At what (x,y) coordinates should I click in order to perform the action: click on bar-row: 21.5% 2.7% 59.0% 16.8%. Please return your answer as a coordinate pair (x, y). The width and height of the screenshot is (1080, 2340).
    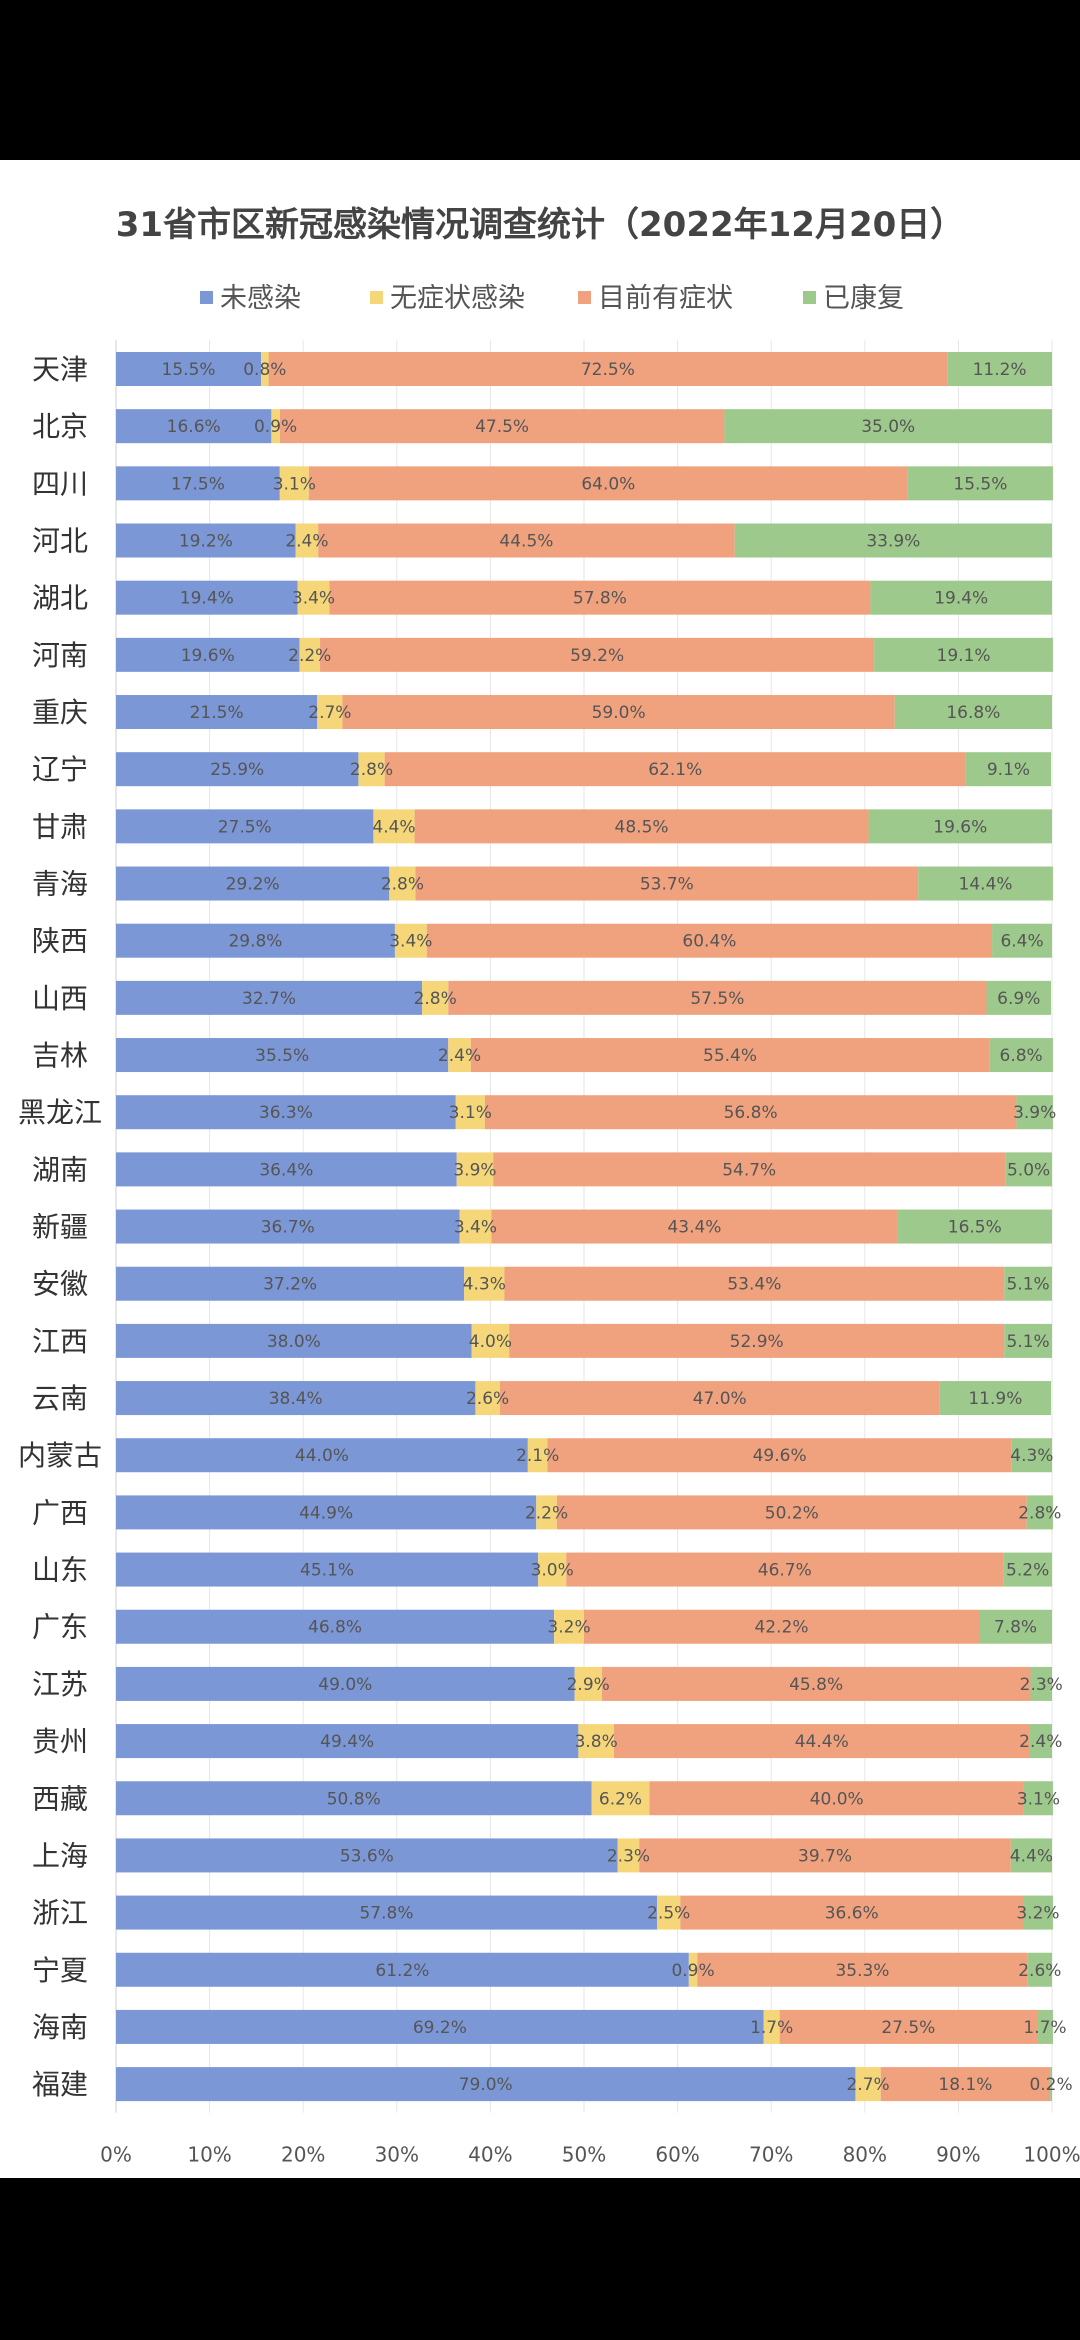
    Looking at the image, I should click on (584, 712).